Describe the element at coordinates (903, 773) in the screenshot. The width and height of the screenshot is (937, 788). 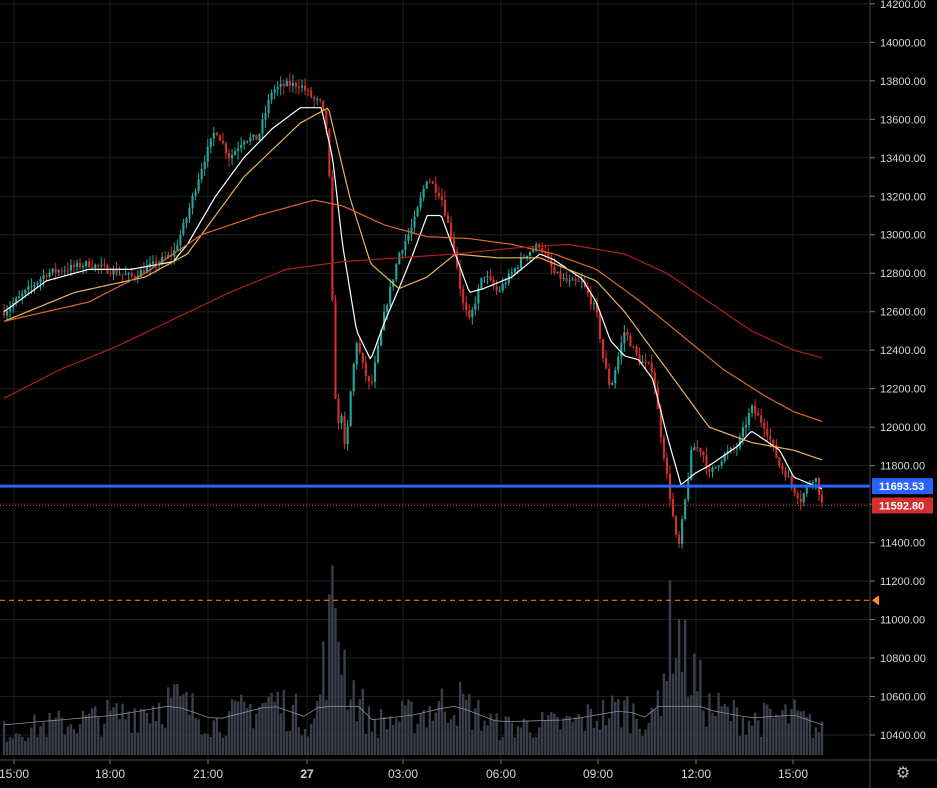
I see `gear-icon: ⚙` at that location.